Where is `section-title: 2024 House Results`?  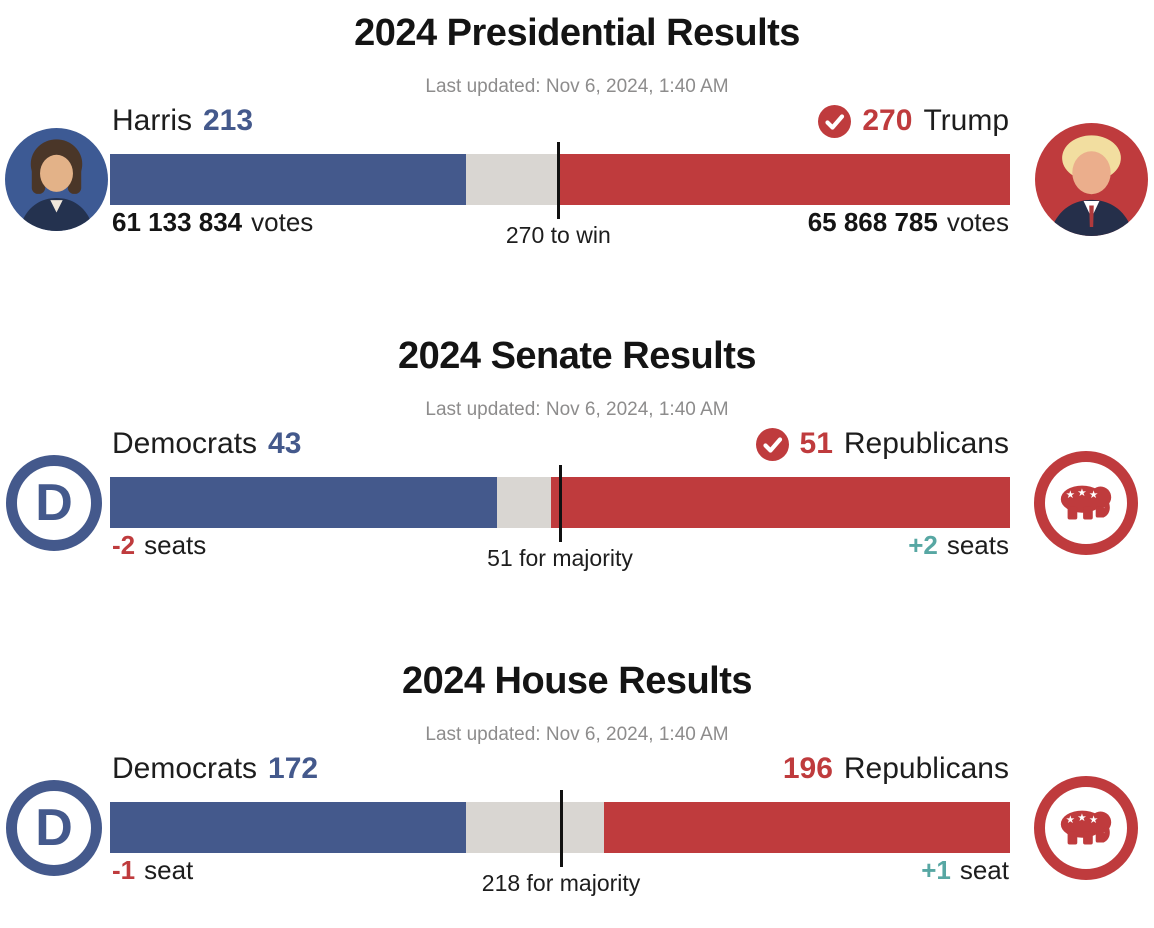 section-title: 2024 House Results is located at coordinates (577, 681).